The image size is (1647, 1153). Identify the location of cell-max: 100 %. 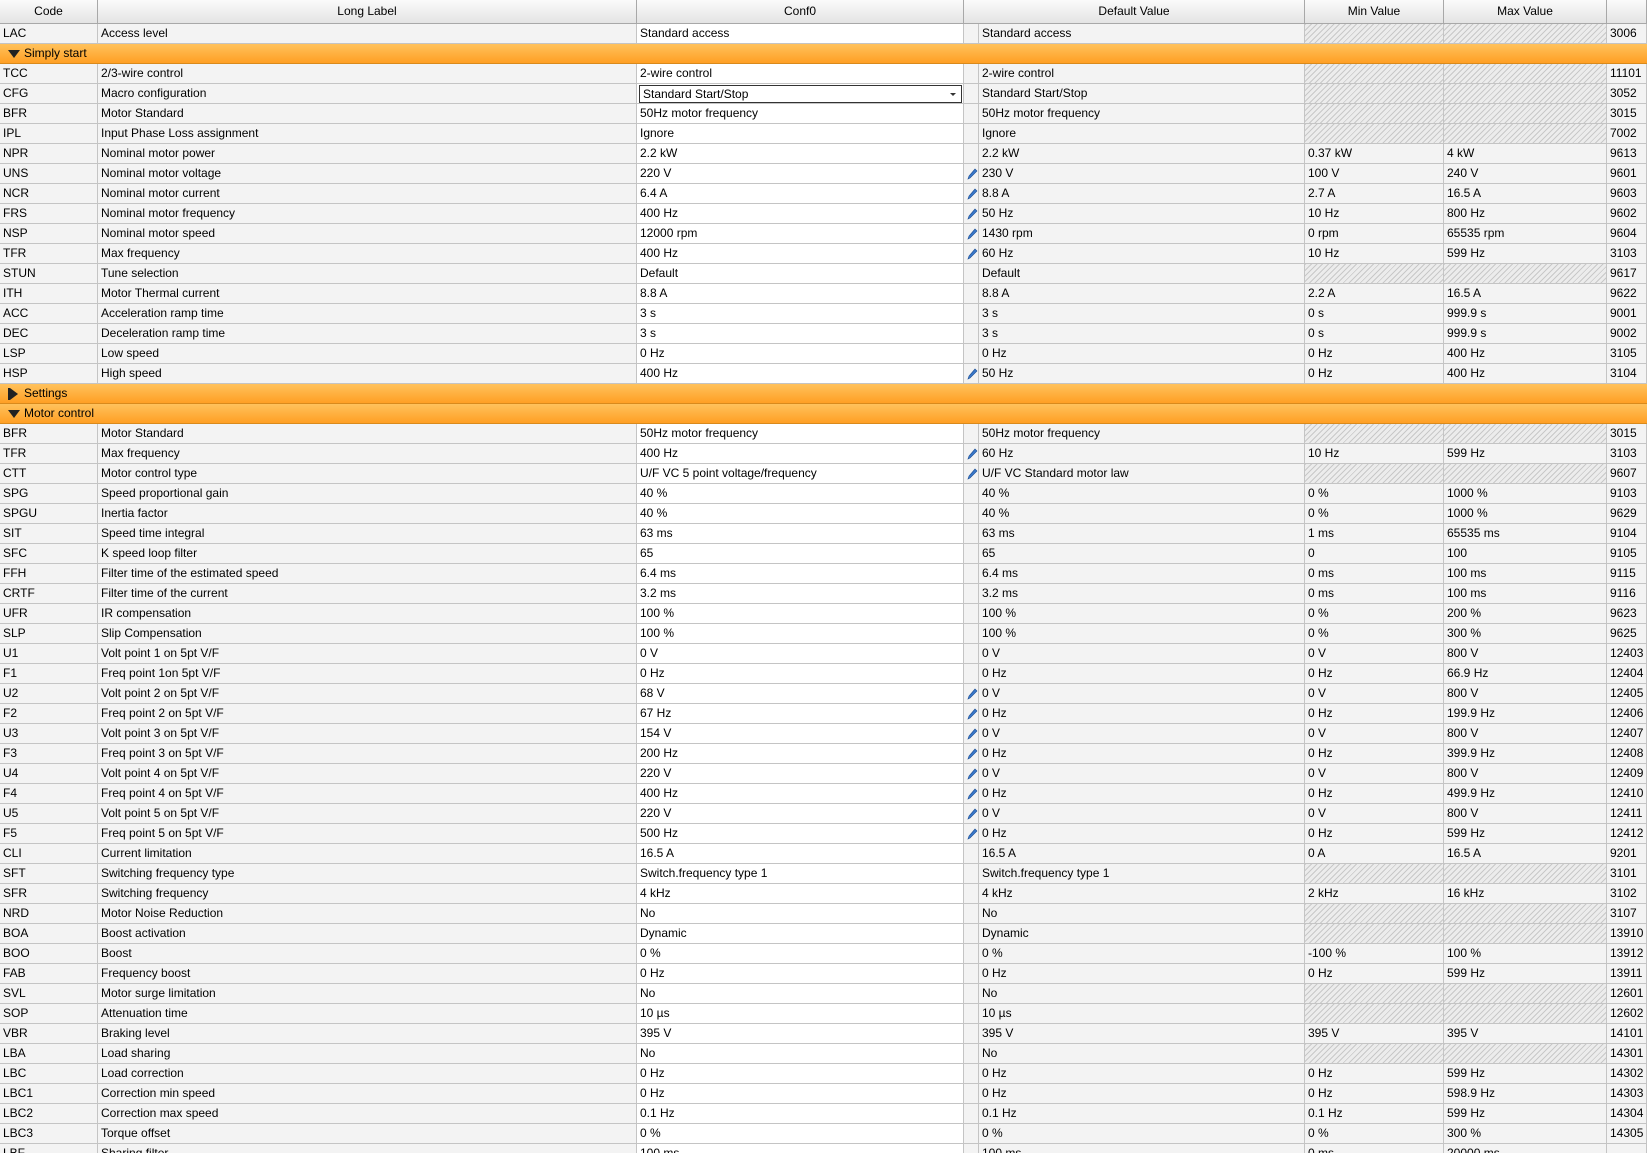
(1525, 954).